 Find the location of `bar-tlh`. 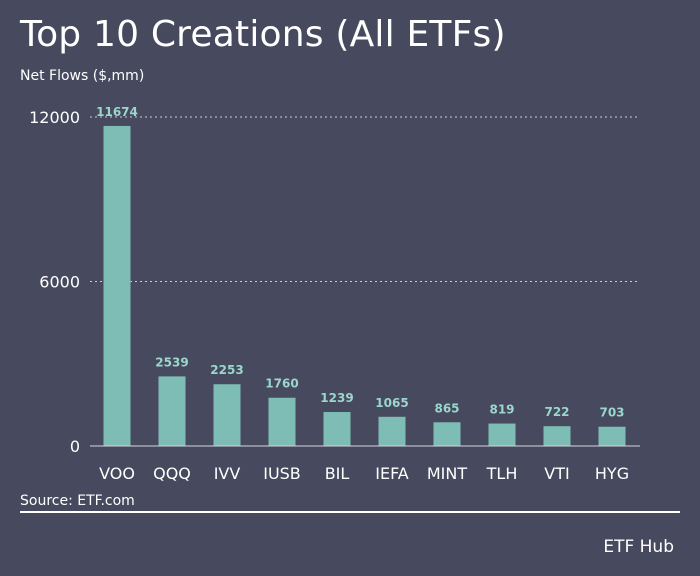

bar-tlh is located at coordinates (502, 434).